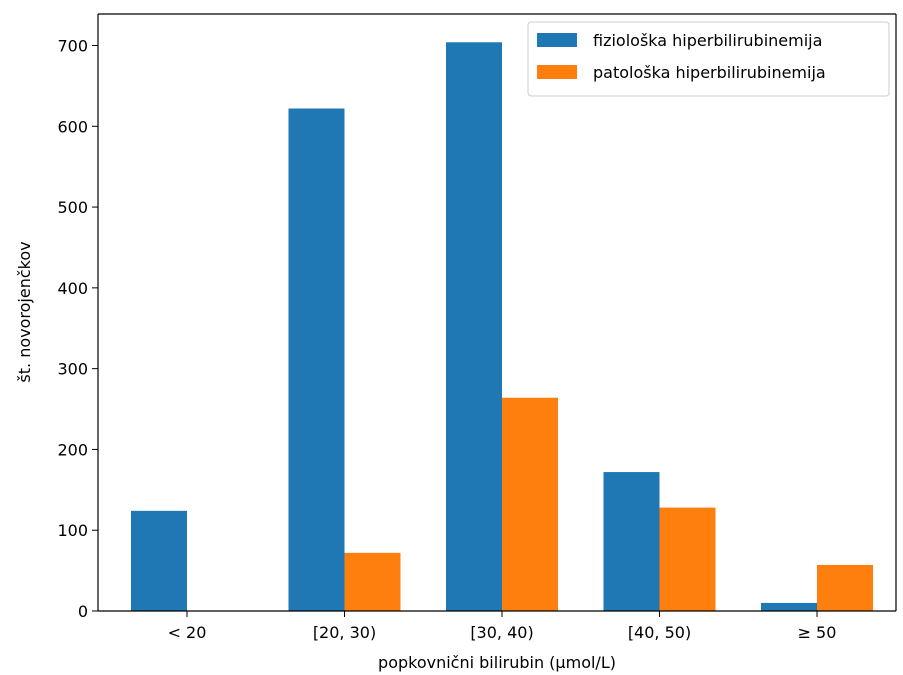 The height and width of the screenshot is (675, 903). What do you see at coordinates (72, 207) in the screenshot?
I see `y-tick-label: 500` at bounding box center [72, 207].